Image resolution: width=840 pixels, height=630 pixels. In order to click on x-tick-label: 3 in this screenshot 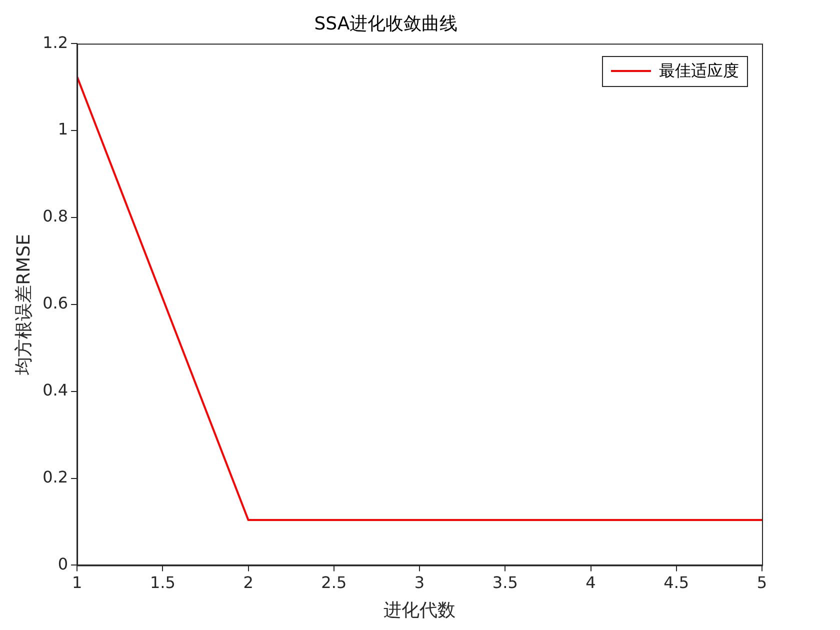, I will do `click(419, 582)`.